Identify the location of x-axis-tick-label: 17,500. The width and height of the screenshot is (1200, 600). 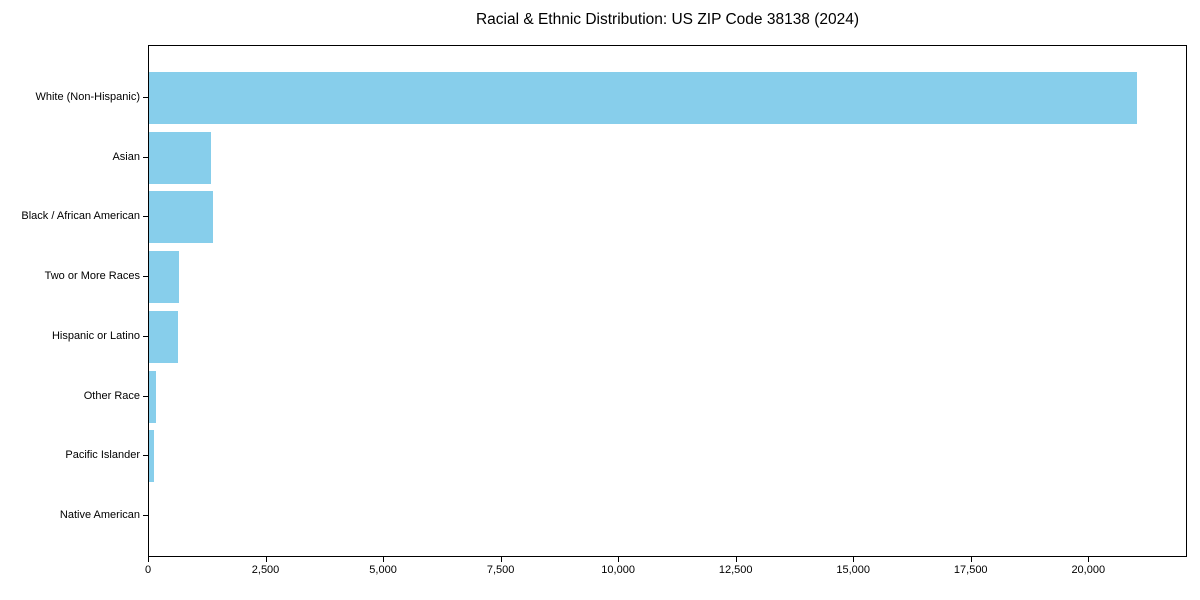
(970, 570).